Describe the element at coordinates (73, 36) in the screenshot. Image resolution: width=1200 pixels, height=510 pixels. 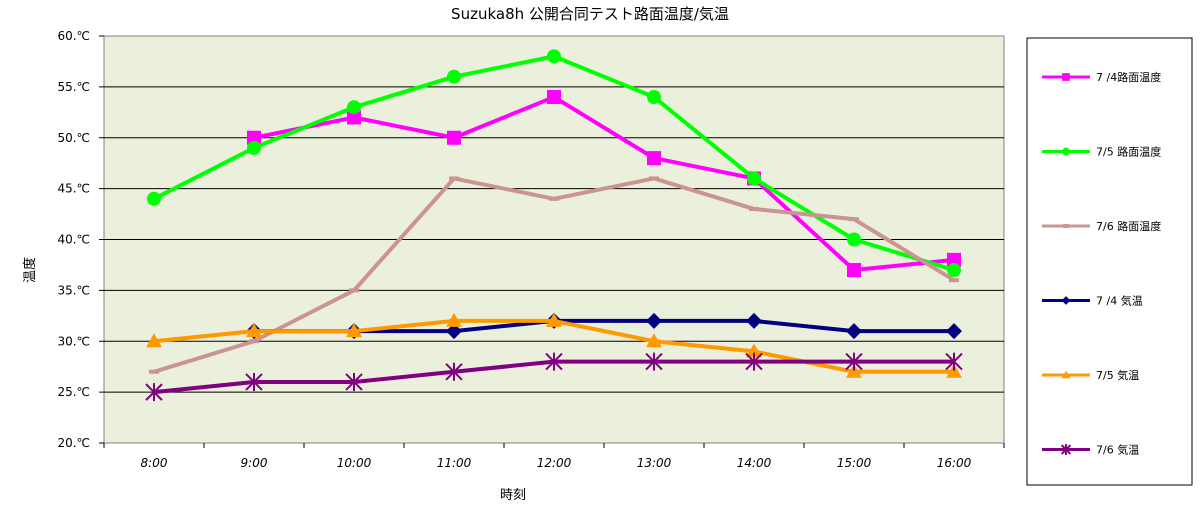
I see `y-tick-label: 60.℃` at that location.